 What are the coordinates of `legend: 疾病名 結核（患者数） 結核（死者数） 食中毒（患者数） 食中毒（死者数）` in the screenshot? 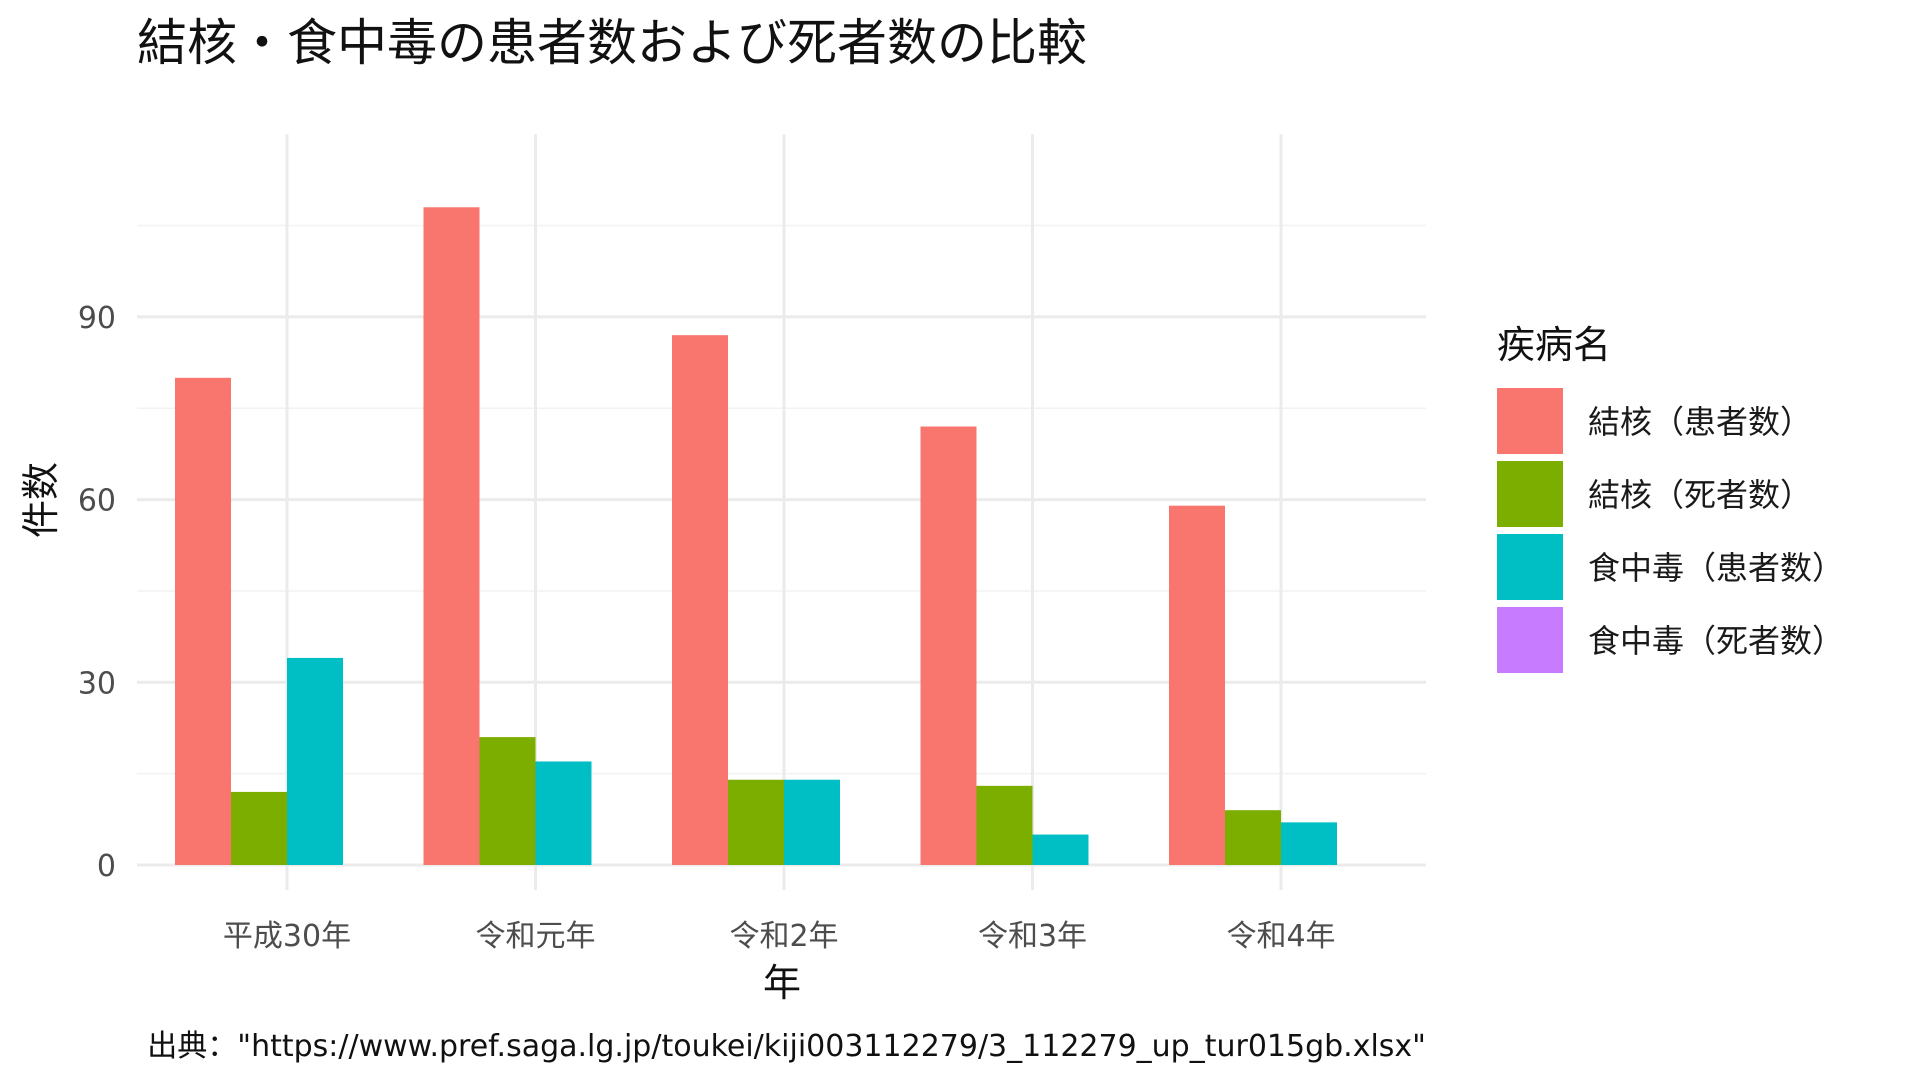 It's located at (1670, 498).